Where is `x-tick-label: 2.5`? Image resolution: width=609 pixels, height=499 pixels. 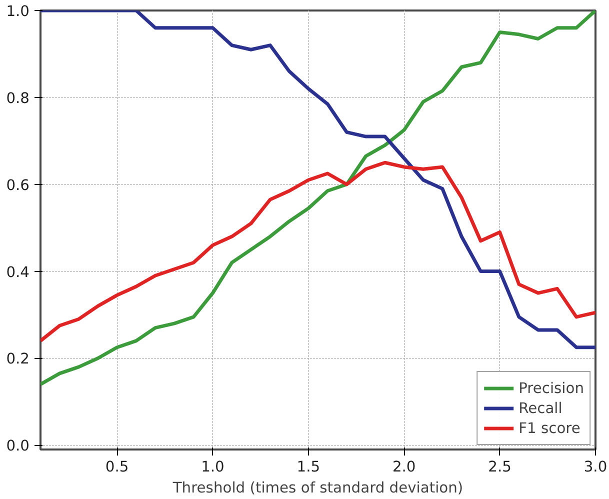
x-tick-label: 2.5 is located at coordinates (500, 467).